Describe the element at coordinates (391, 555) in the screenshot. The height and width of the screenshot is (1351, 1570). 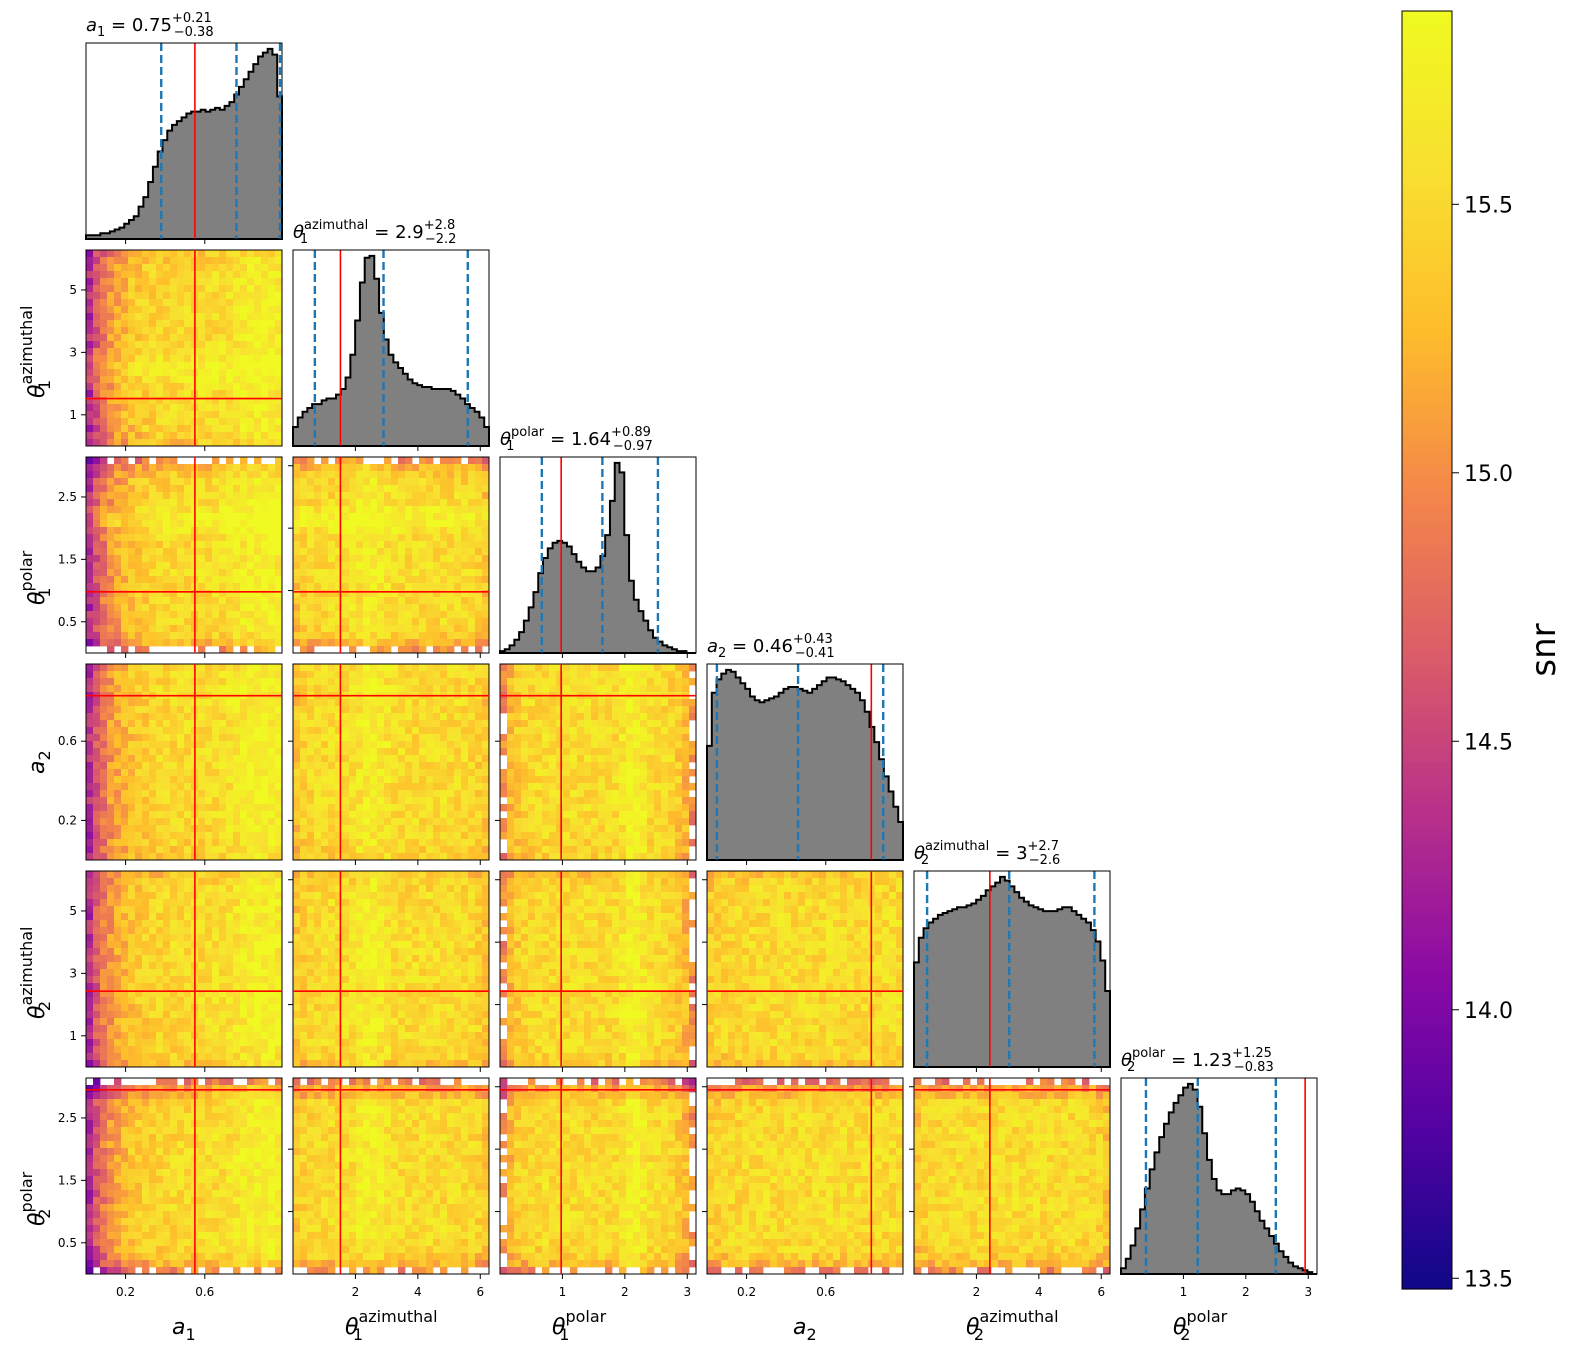
I see `panel-frame` at that location.